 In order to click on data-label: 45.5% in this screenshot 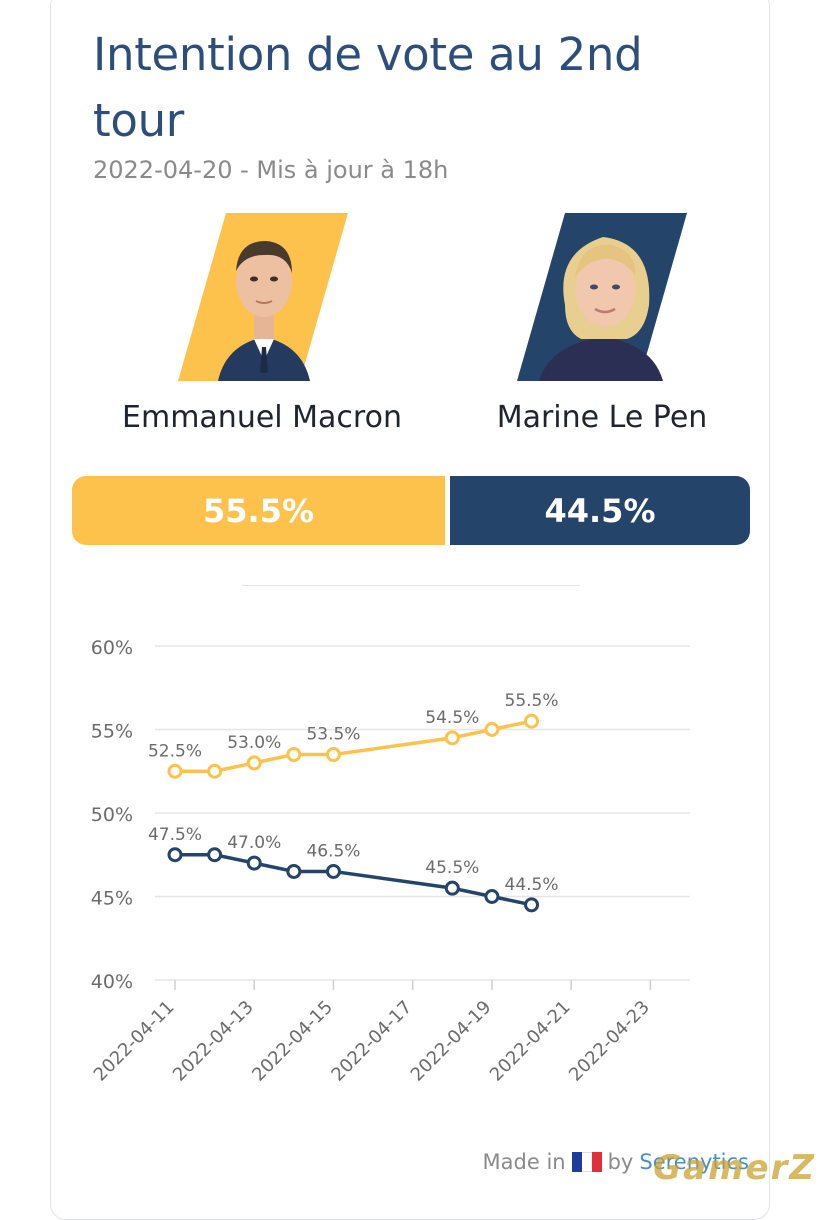, I will do `click(452, 868)`.